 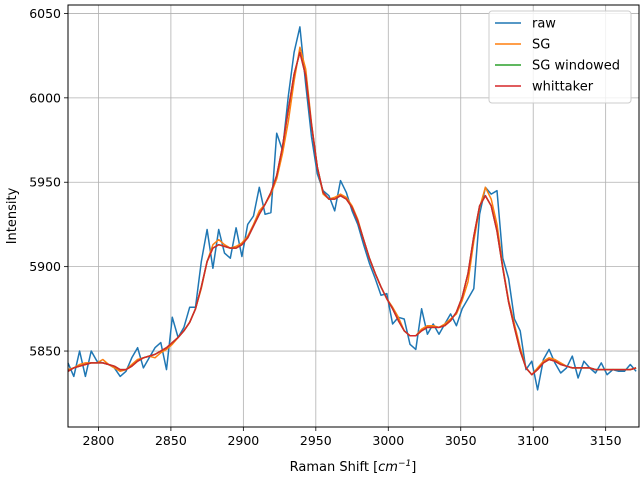 What do you see at coordinates (388, 440) in the screenshot?
I see `x-tick-label: 3000` at bounding box center [388, 440].